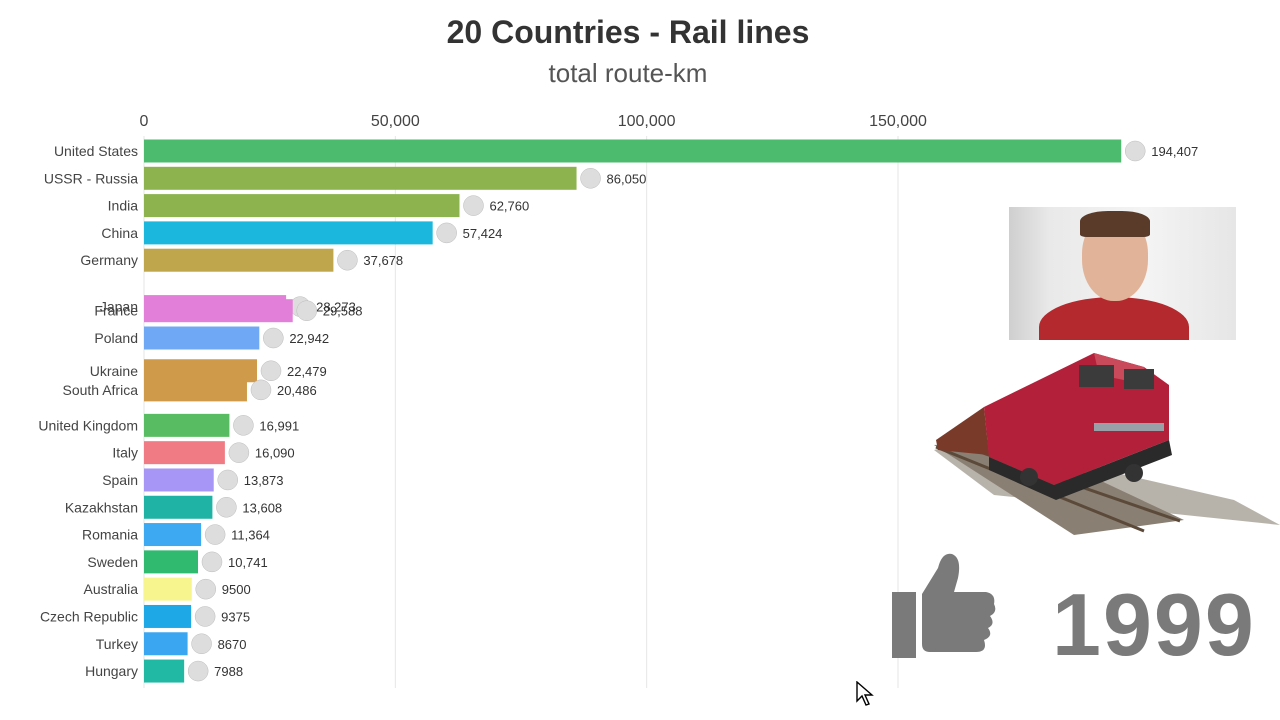 Image resolution: width=1280 pixels, height=720 pixels. Describe the element at coordinates (944, 605) in the screenshot. I see `thumbs-up-icon` at that location.